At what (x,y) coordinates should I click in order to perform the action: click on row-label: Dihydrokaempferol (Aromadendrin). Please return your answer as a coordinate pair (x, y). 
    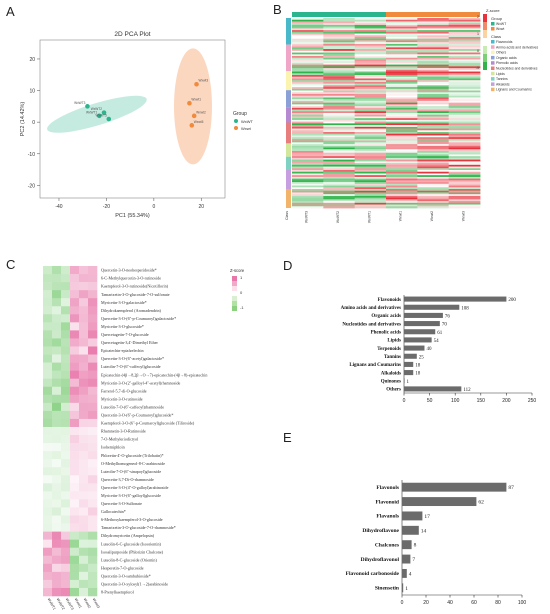
    Looking at the image, I should click on (131, 310).